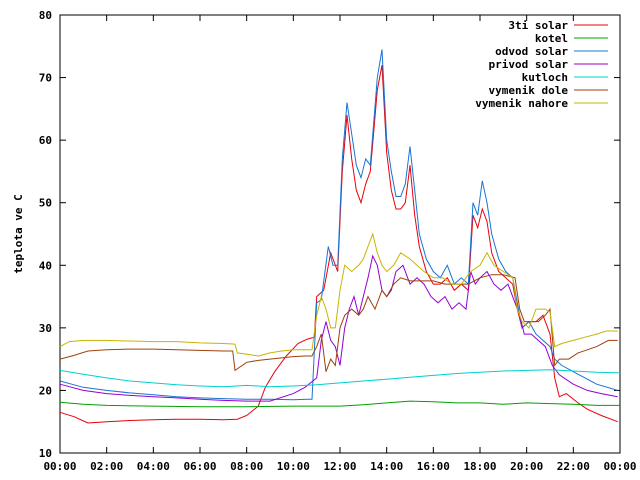  I want to click on y-axis-label: teplota ve C, so click(18, 233).